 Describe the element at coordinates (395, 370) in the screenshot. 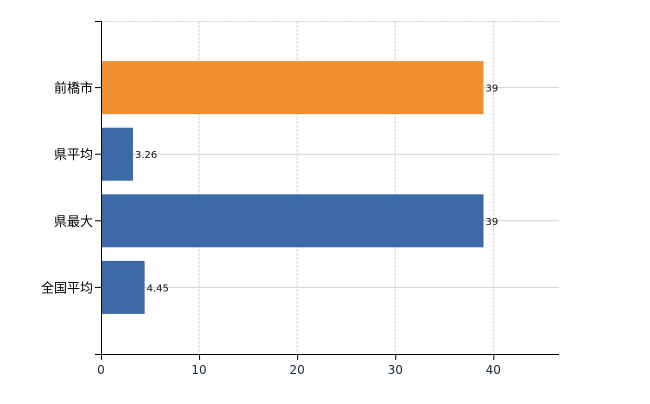

I see `x-tick-label: 30` at that location.